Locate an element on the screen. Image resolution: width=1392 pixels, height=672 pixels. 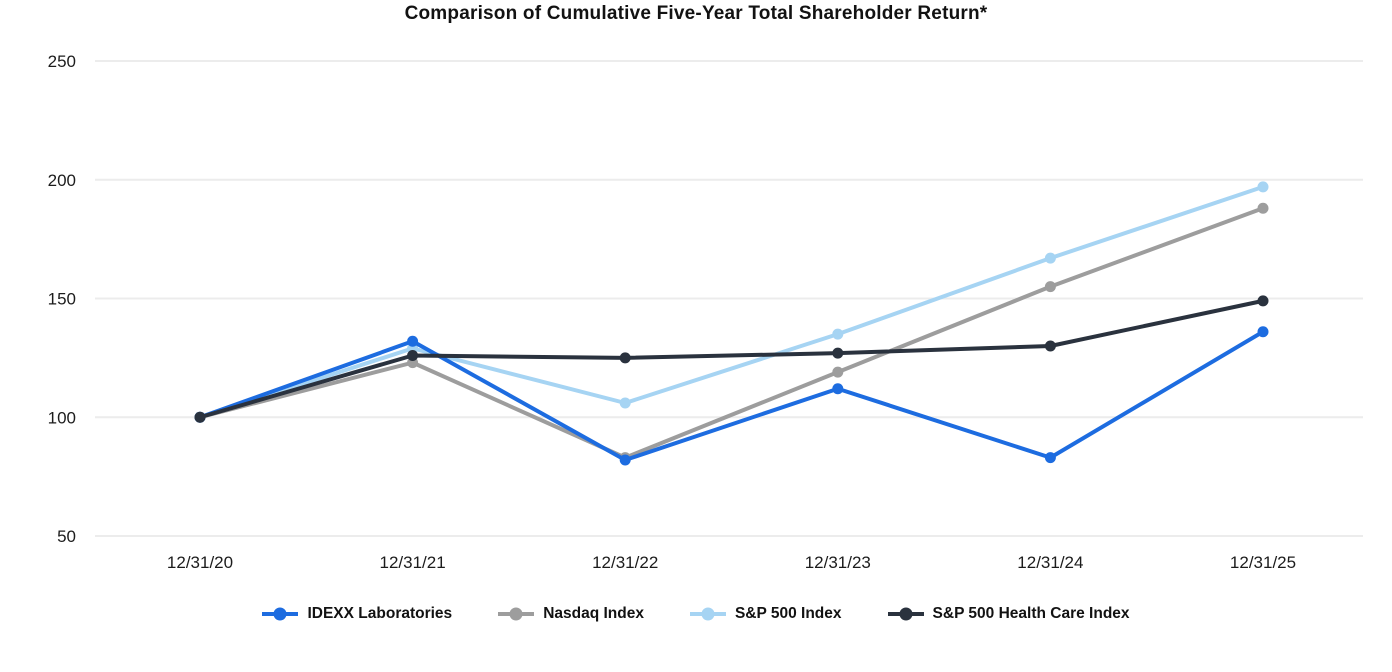
x-tick-label: 12/31/23 is located at coordinates (838, 562).